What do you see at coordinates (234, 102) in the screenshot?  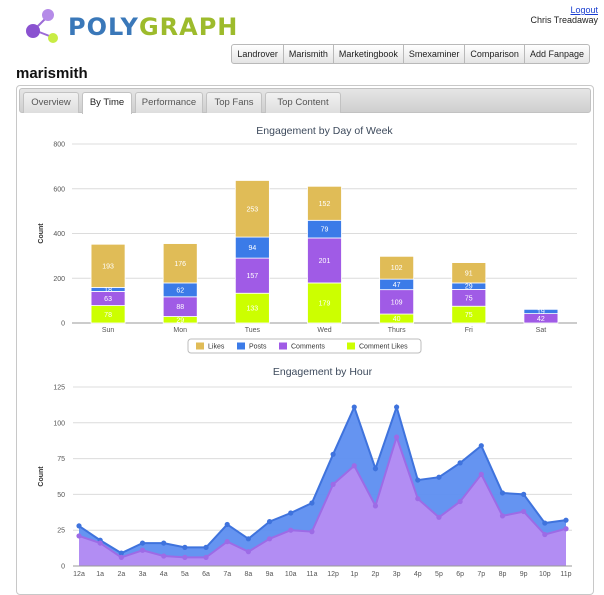 I see `tab-top-fans: Top Fans` at bounding box center [234, 102].